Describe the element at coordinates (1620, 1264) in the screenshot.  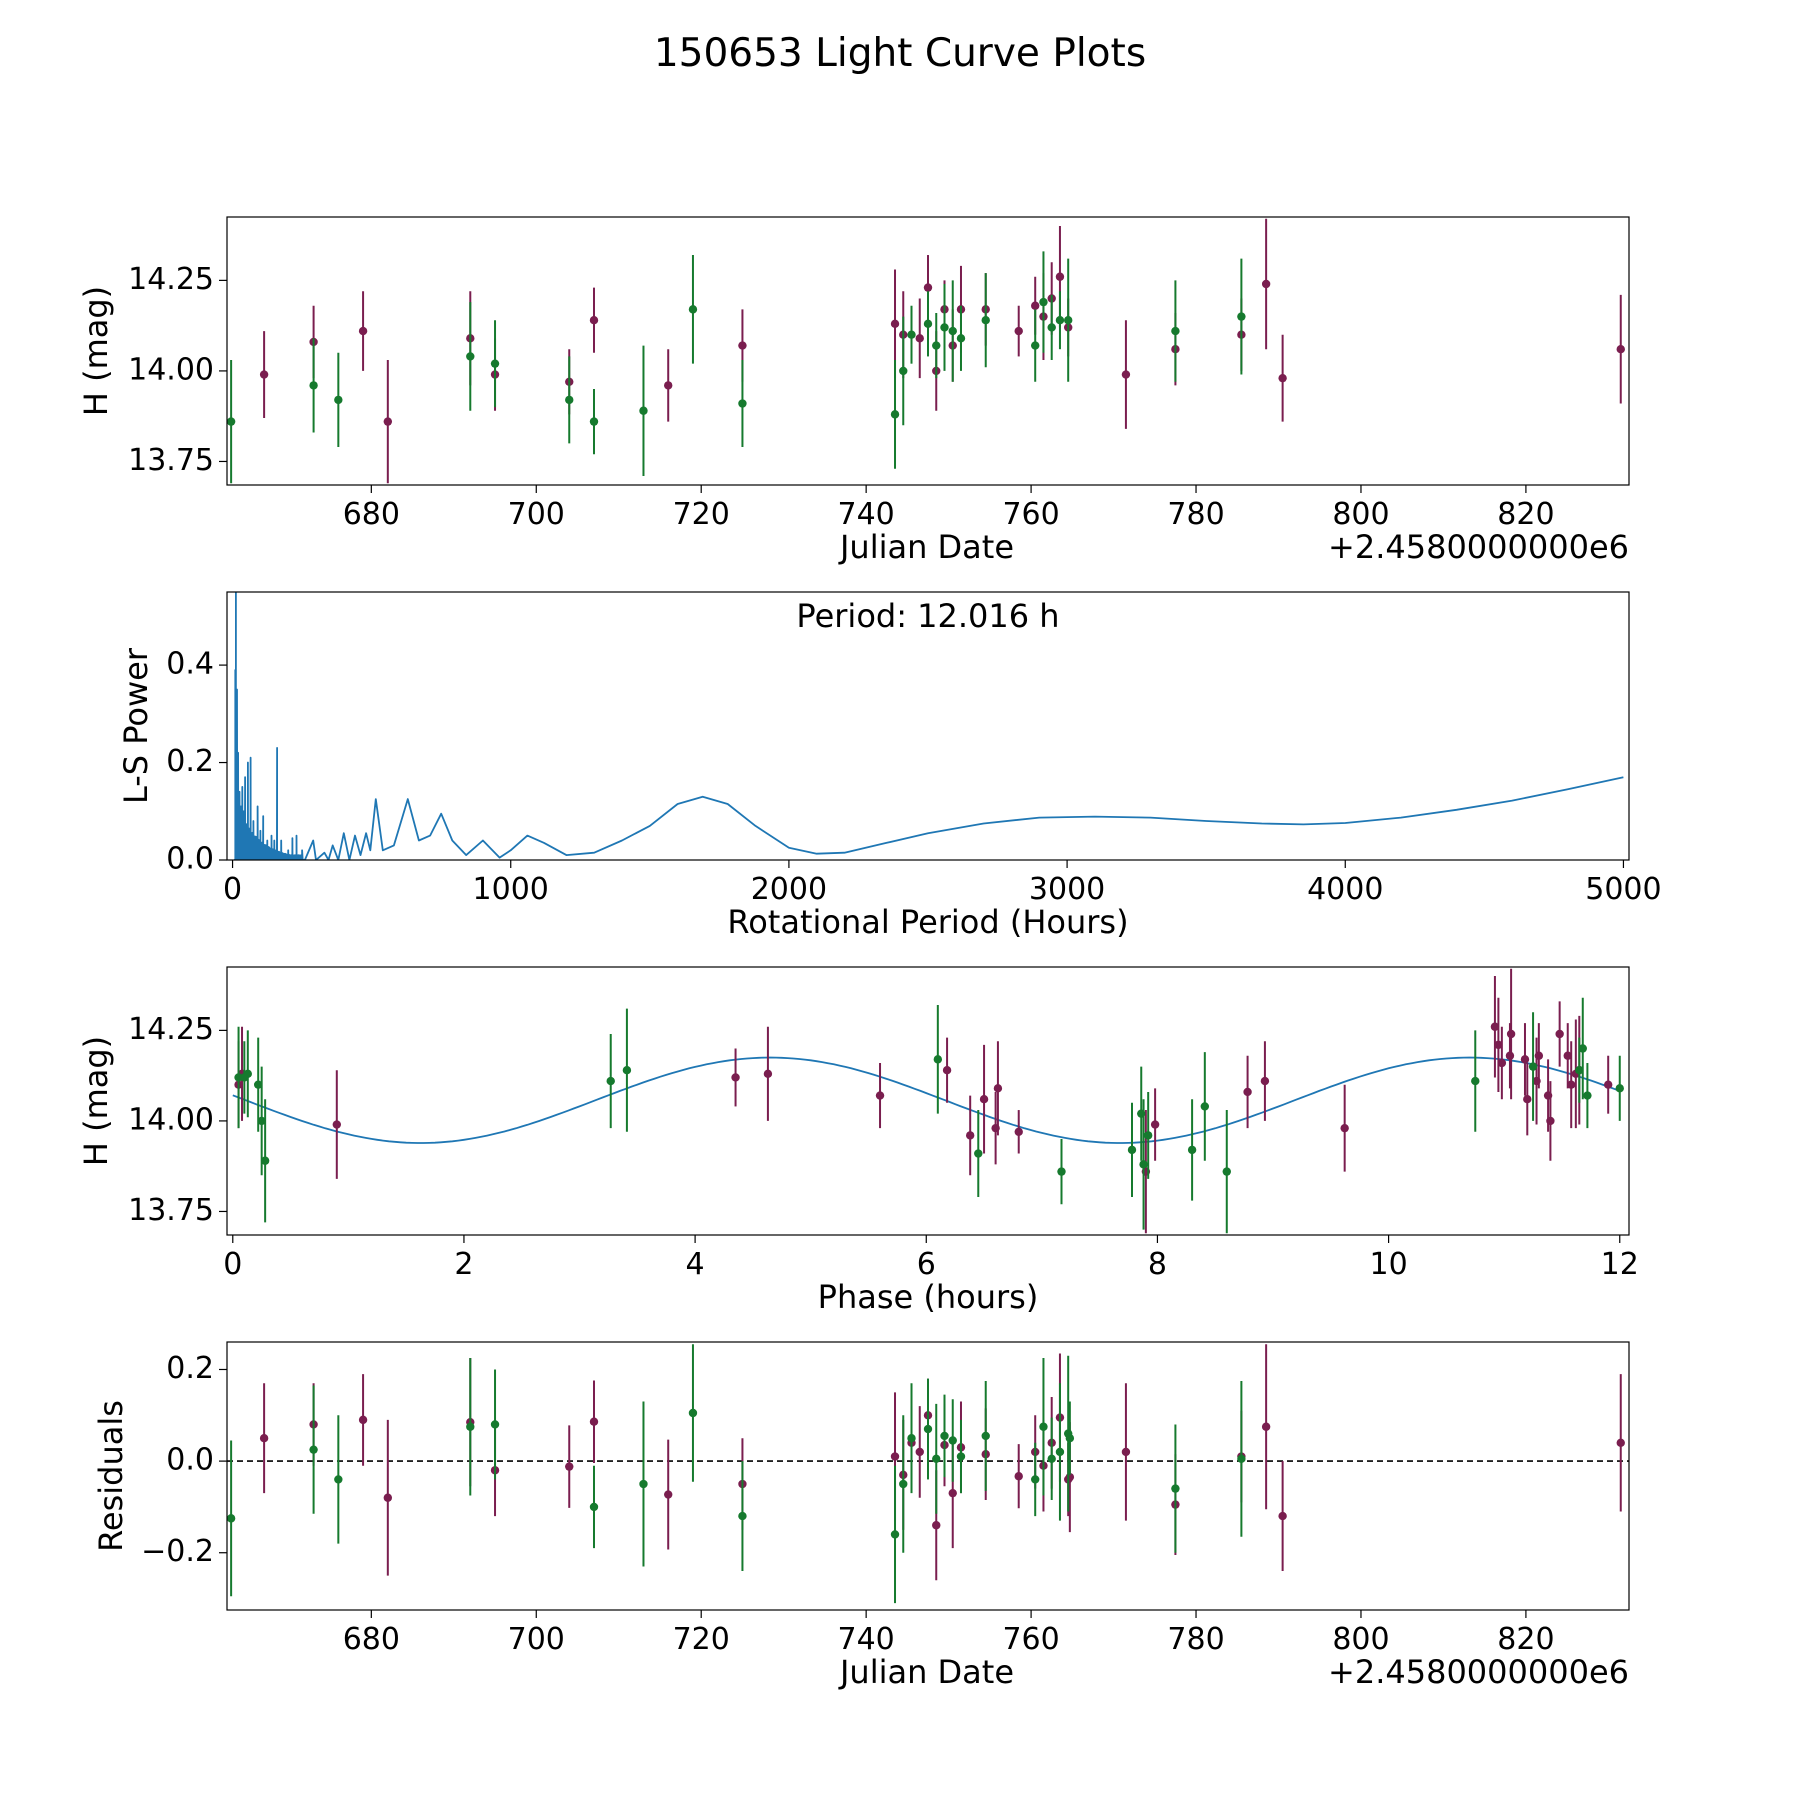
I see `phase-xtick-label: 12` at that location.